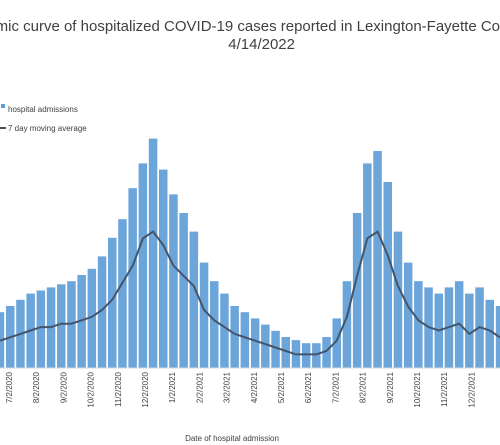 The height and width of the screenshot is (445, 500). I want to click on x-tick-label-14: 9/2/2021, so click(390, 387).